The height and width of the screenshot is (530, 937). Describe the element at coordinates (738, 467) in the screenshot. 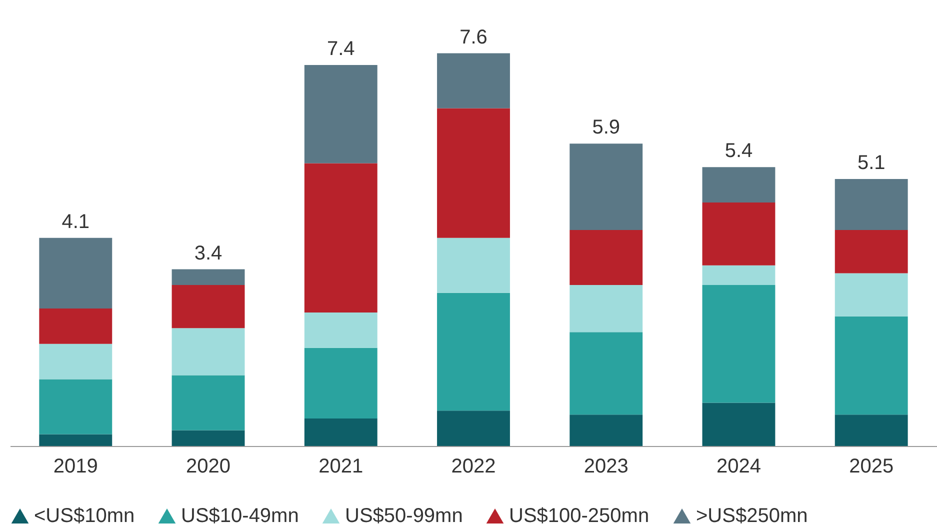

I see `x-tick-label: 2024` at that location.